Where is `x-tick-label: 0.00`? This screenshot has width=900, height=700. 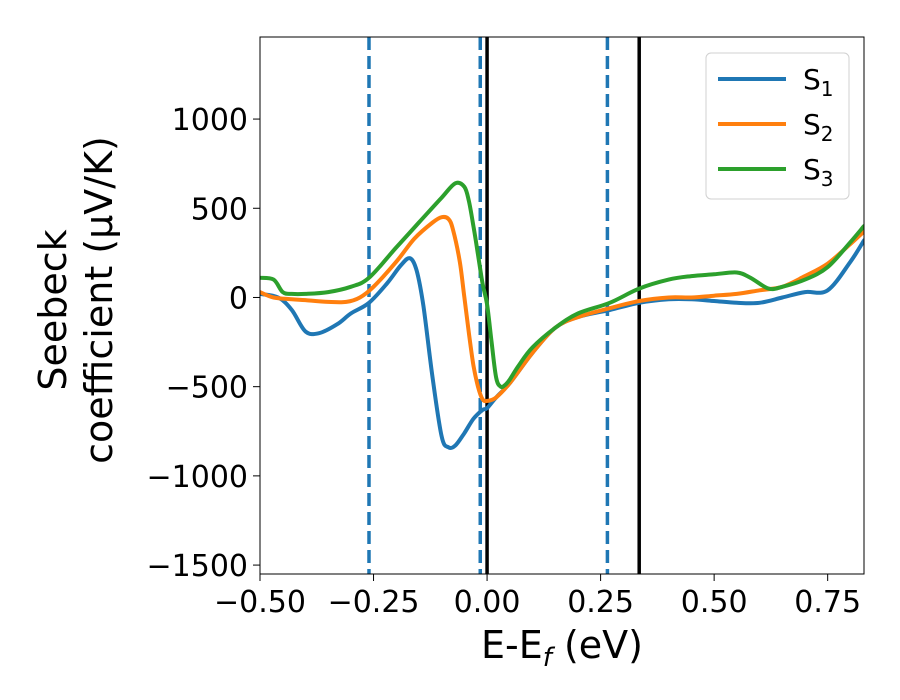
x-tick-label: 0.00 is located at coordinates (487, 602).